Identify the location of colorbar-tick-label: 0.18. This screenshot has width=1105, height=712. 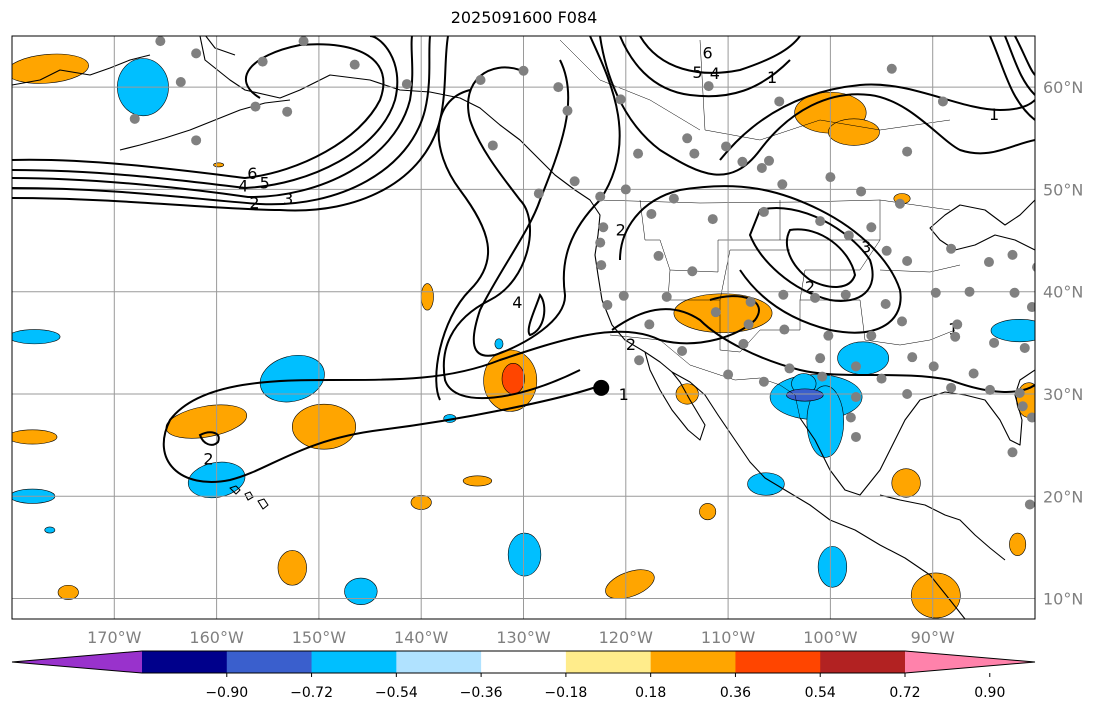
(650, 693).